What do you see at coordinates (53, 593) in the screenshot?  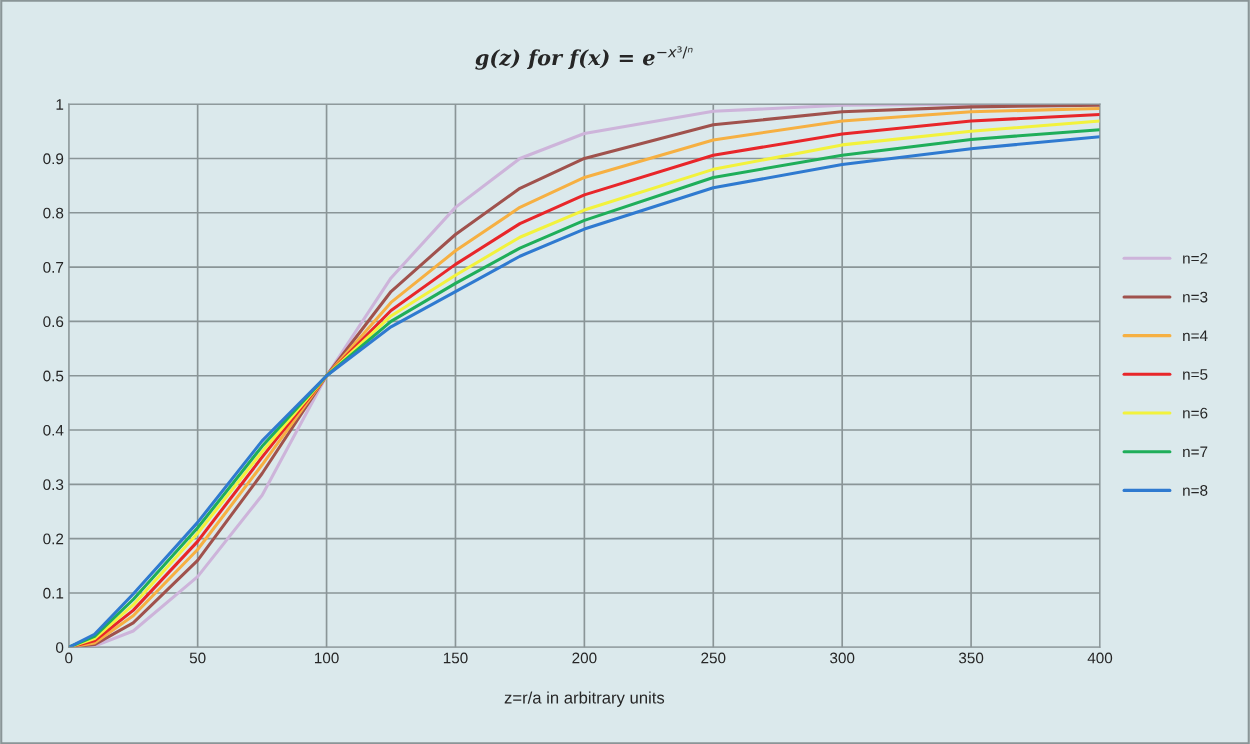 I see `y-tick-label: 0.1` at bounding box center [53, 593].